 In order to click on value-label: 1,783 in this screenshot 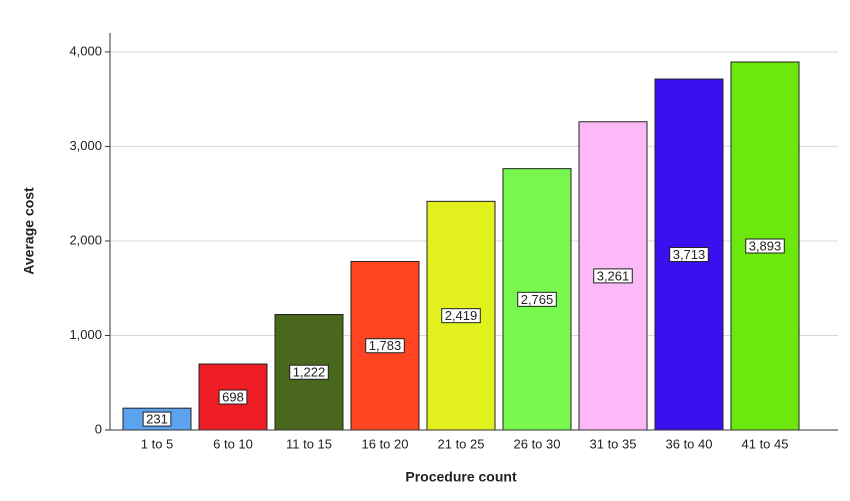, I will do `click(385, 345)`.